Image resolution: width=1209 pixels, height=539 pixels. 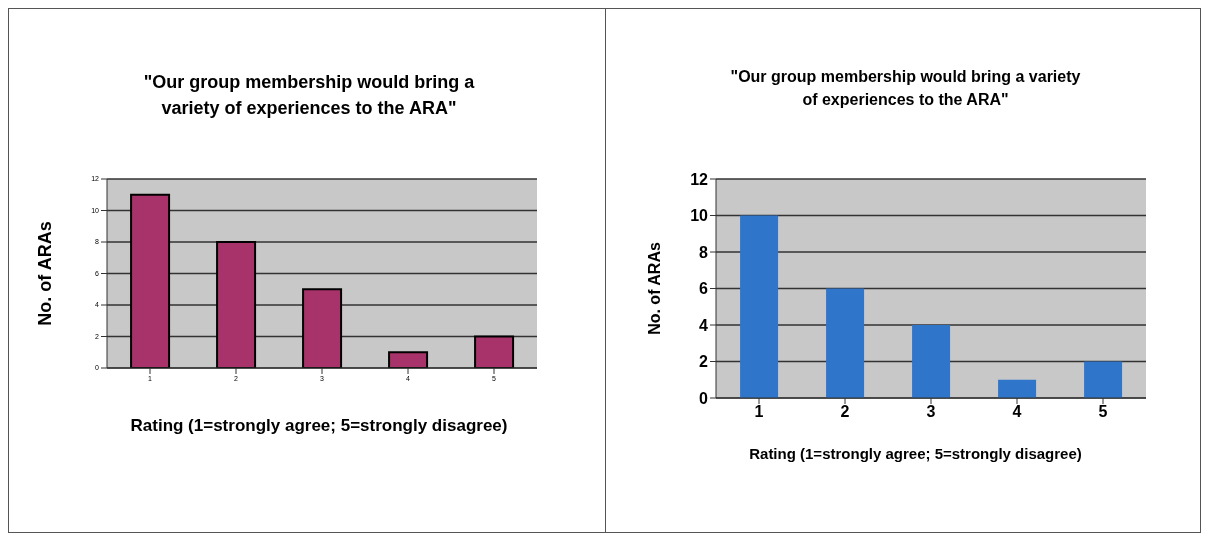 What do you see at coordinates (698, 216) in the screenshot?
I see `y-tick-label: 10` at bounding box center [698, 216].